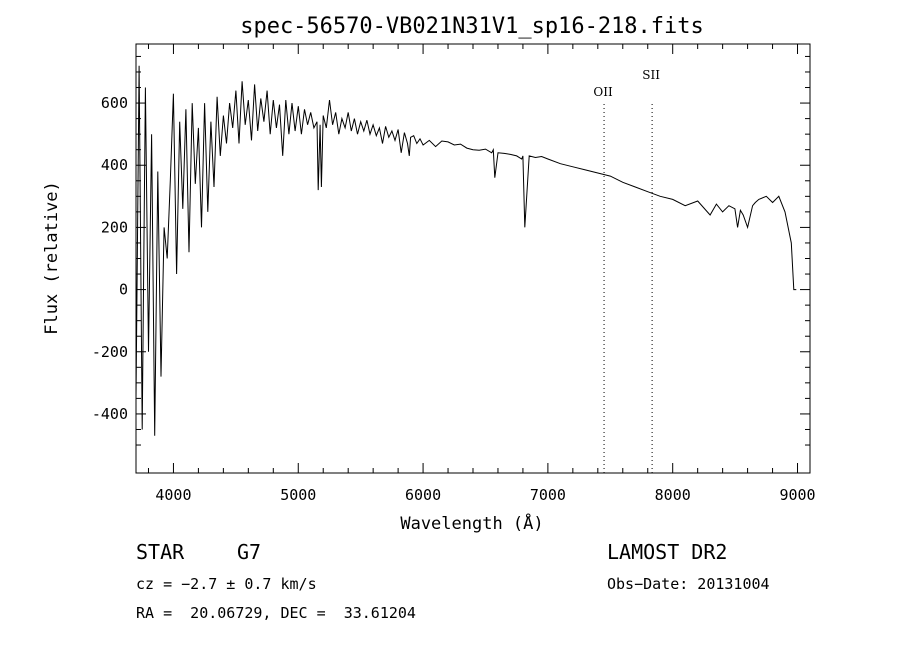 The width and height of the screenshot is (900, 650). Describe the element at coordinates (651, 75) in the screenshot. I see `reference-line-label: SII` at that location.